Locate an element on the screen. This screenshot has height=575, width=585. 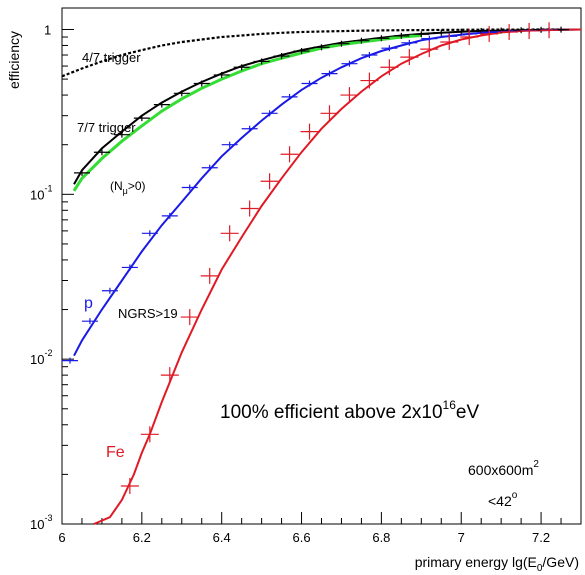
x-tick-label: 6.8 is located at coordinates (381, 537).